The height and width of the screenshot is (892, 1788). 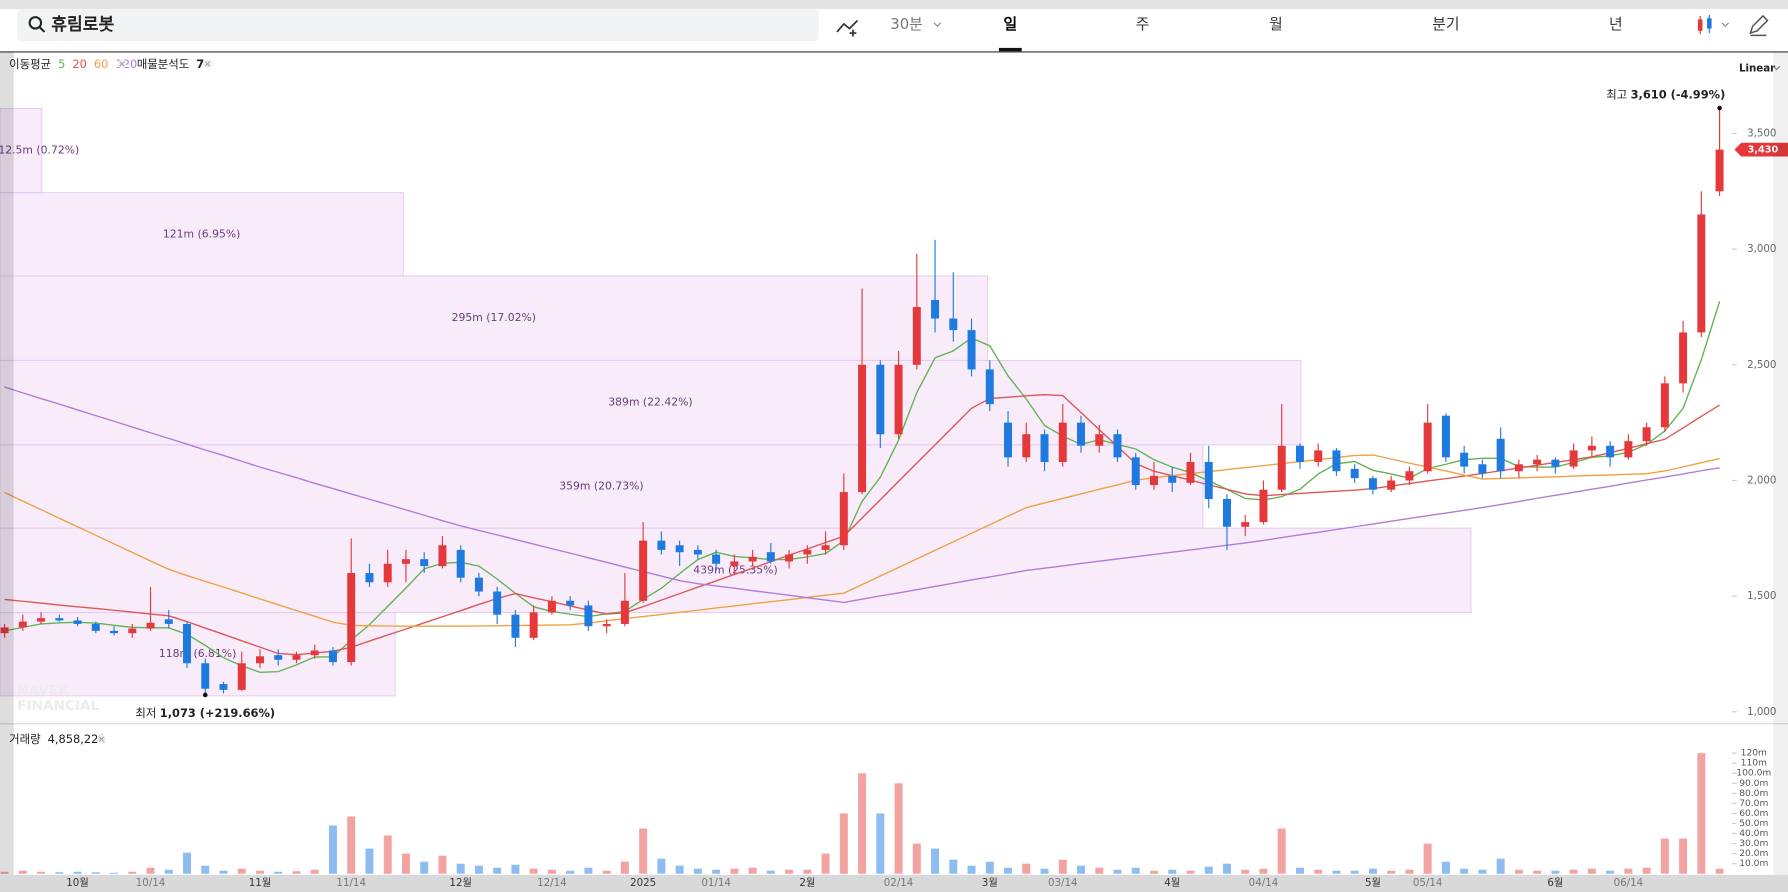 I want to click on x-tick-label: 3월, so click(x=990, y=883).